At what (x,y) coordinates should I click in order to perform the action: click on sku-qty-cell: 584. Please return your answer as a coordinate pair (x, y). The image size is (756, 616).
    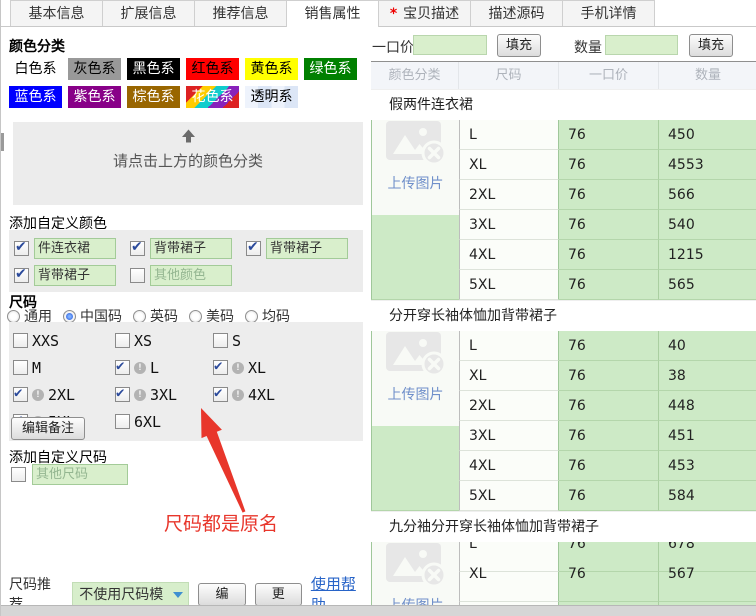
    Looking at the image, I should click on (707, 496).